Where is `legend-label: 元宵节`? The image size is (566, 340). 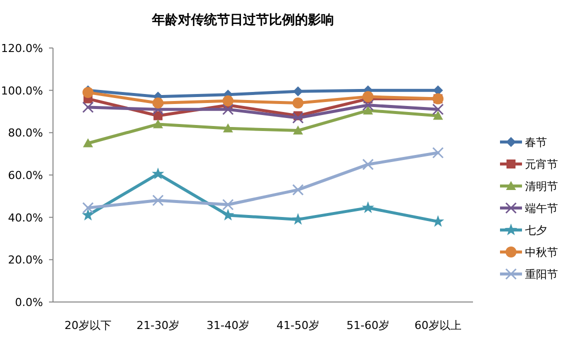
legend-label: 元宵节 is located at coordinates (541, 164).